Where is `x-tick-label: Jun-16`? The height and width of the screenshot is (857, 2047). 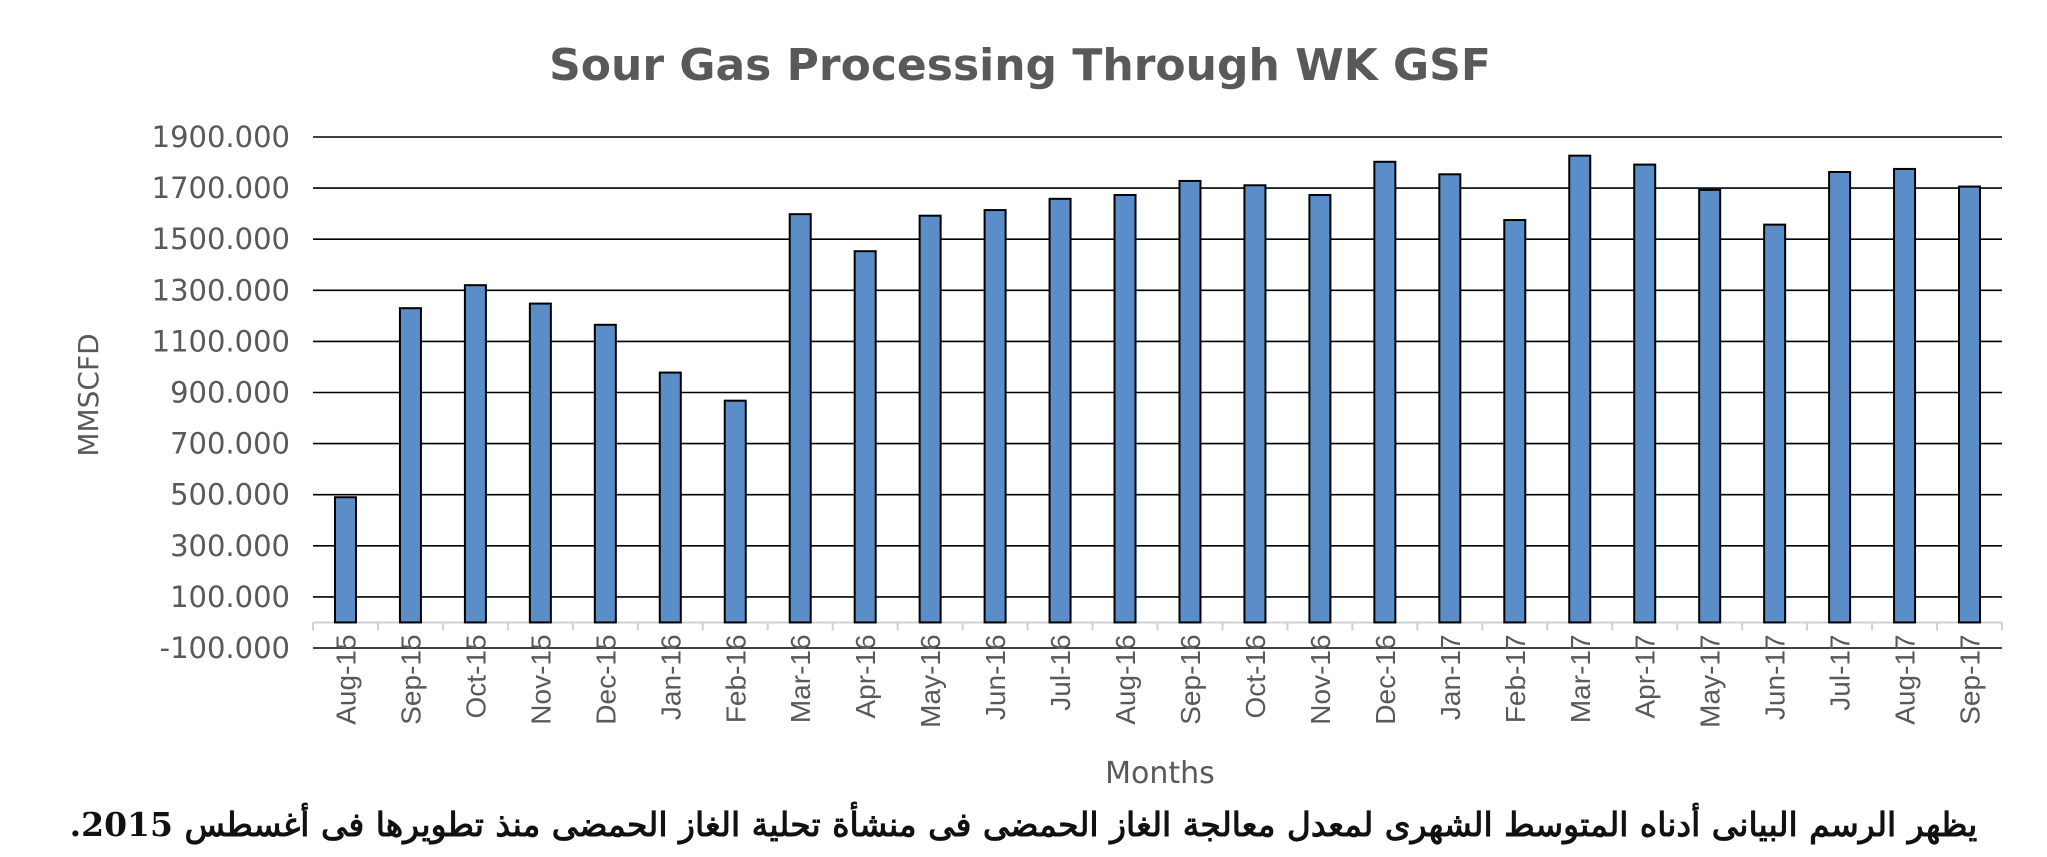
x-tick-label: Jun-16 is located at coordinates (995, 677).